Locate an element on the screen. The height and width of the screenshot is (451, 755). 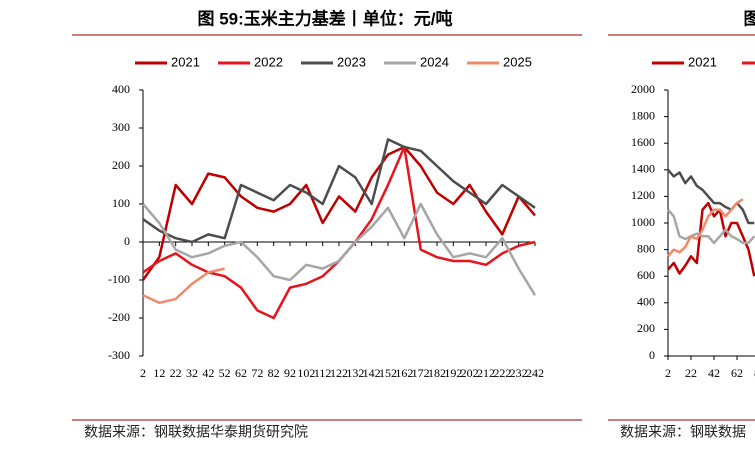
x-tick-label: 172 is located at coordinates (421, 373).